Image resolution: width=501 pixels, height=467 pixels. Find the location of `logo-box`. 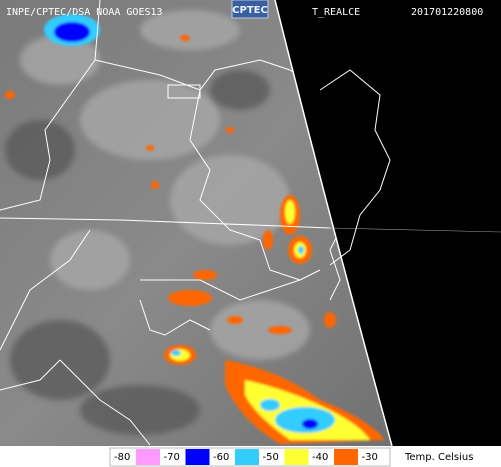

logo-box is located at coordinates (250, 9).